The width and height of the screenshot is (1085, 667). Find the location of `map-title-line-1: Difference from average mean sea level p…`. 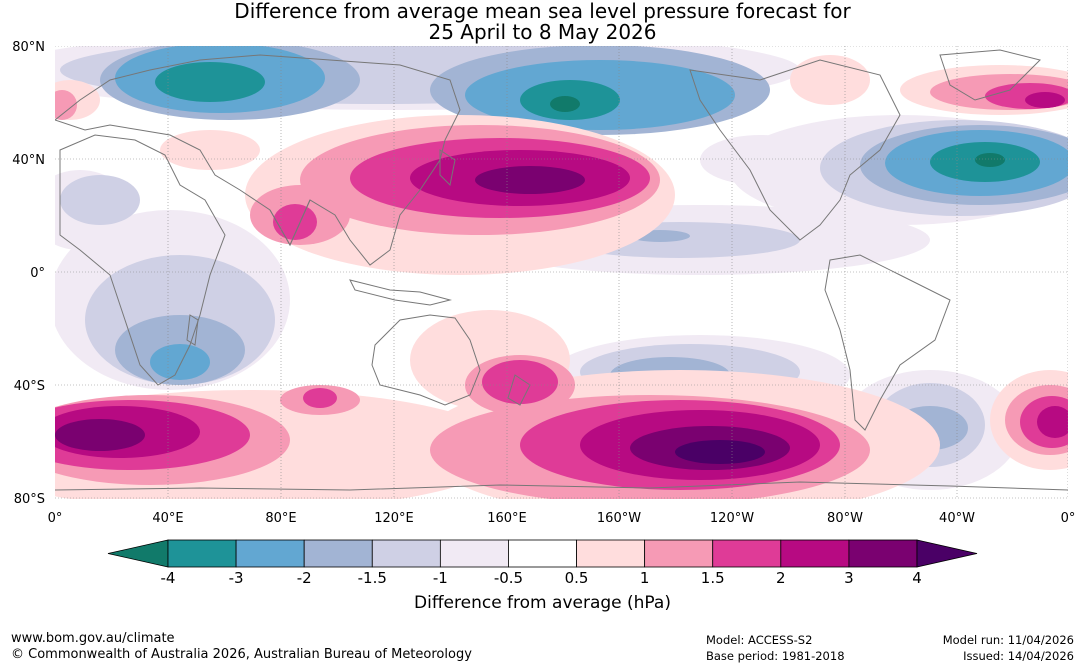

map-title-line-1: Difference from average mean sea level p… is located at coordinates (542, 11).